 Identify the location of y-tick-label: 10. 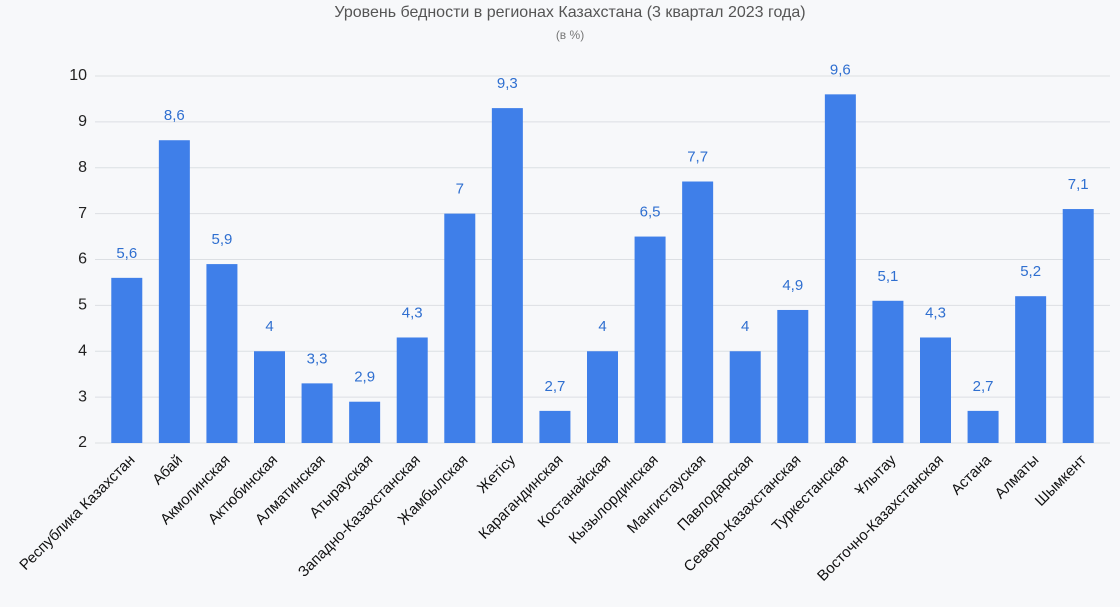
(78, 75).